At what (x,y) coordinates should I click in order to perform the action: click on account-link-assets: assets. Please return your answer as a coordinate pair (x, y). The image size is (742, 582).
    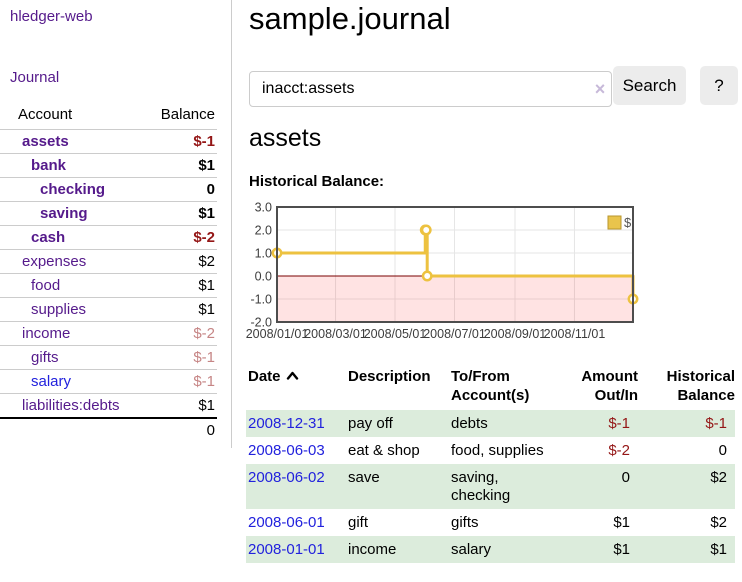
    Looking at the image, I should click on (45, 141).